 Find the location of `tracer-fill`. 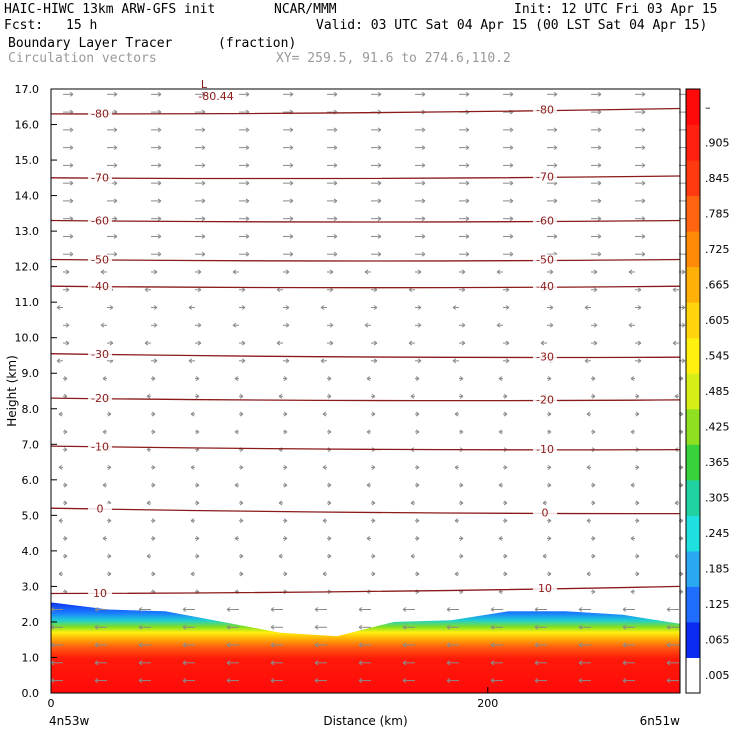

tracer-fill is located at coordinates (365, 647).